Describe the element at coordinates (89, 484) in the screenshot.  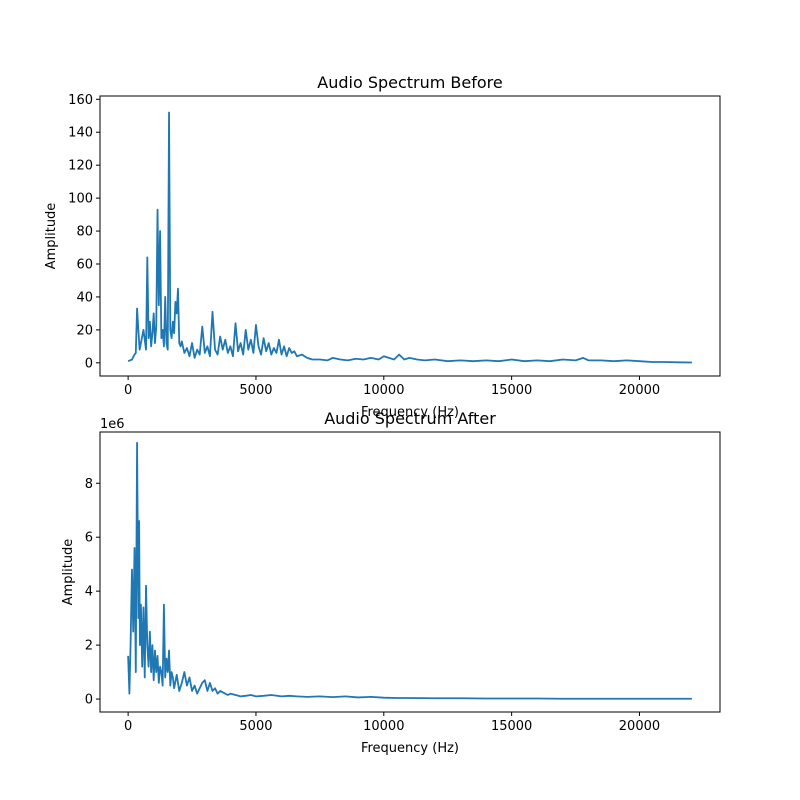
I see `y-tick-label: 8` at that location.